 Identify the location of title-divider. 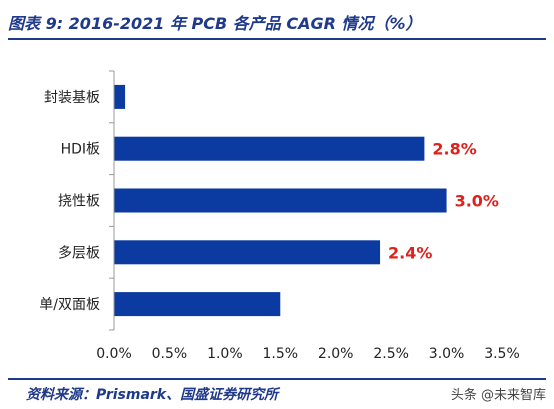
(277, 39).